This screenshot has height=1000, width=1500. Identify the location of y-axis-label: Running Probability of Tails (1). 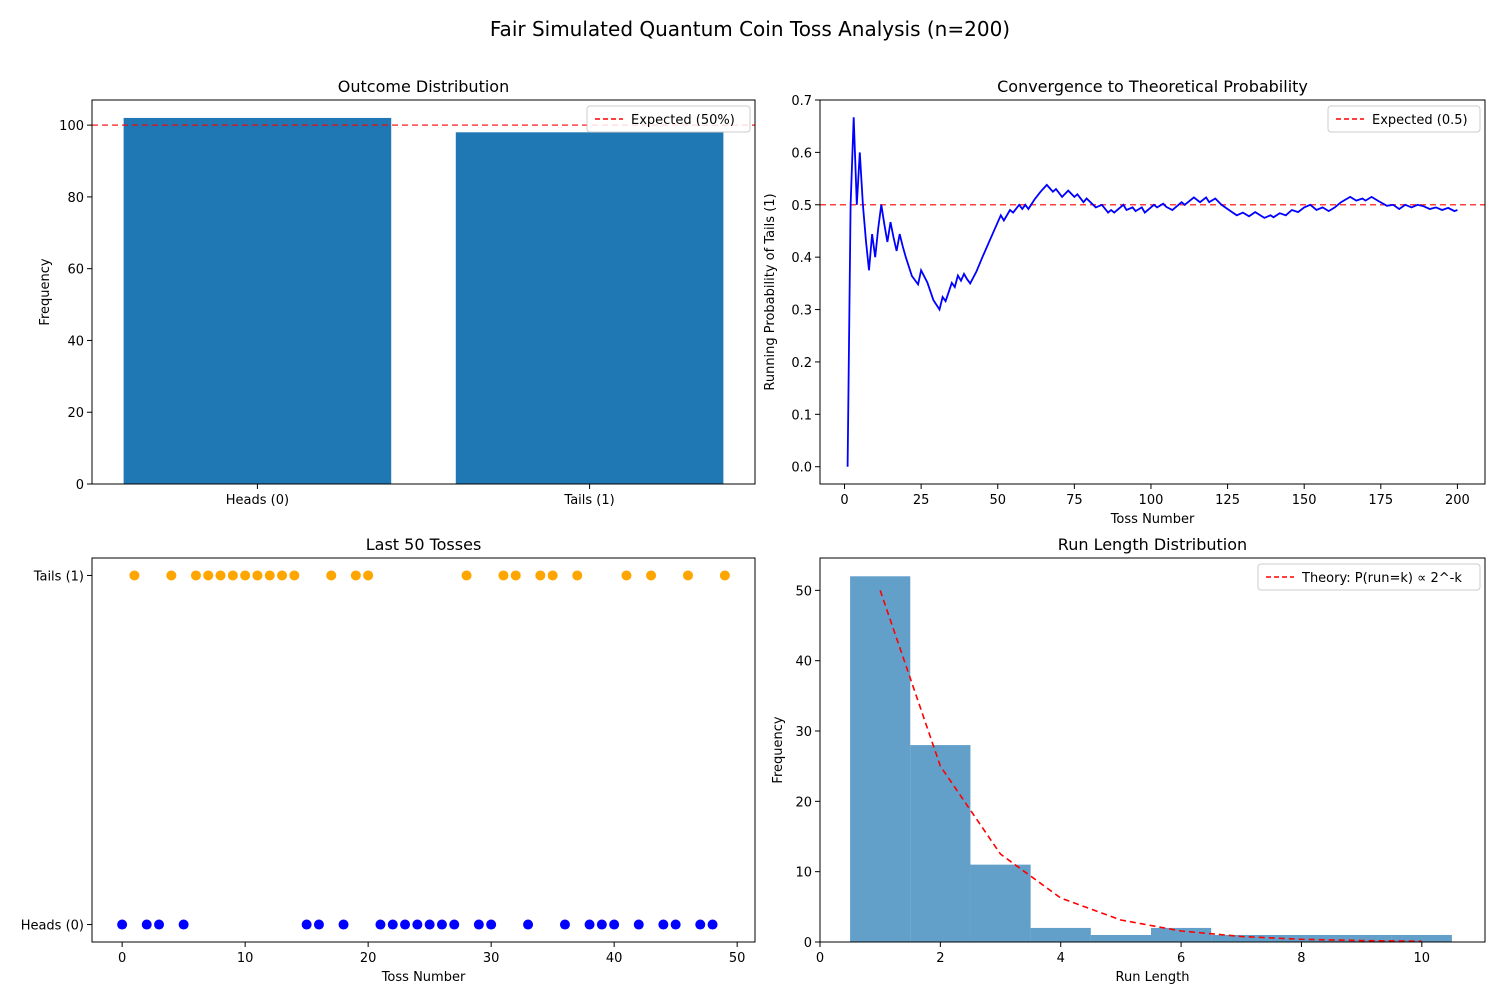
(770, 291).